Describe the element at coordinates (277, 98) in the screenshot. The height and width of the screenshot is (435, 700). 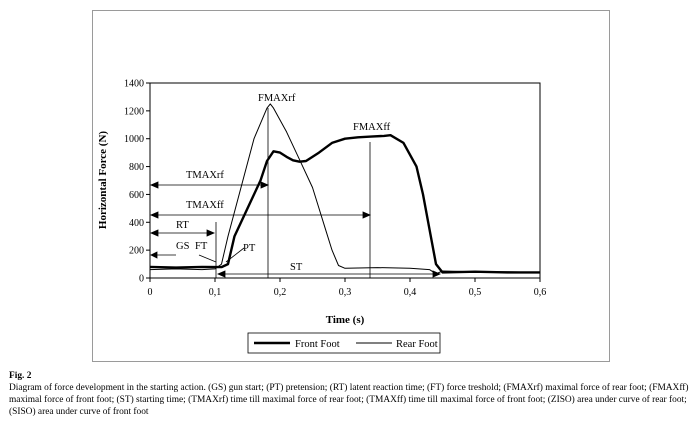
I see `annotation-fmaxrf: FMAXrf` at that location.